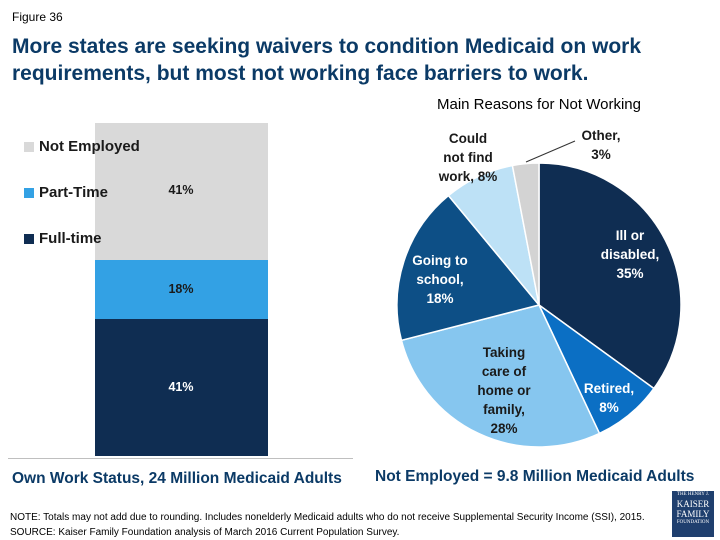 This screenshot has height=540, width=720. Describe the element at coordinates (73, 192) in the screenshot. I see `legend-label: Part-Time` at that location.